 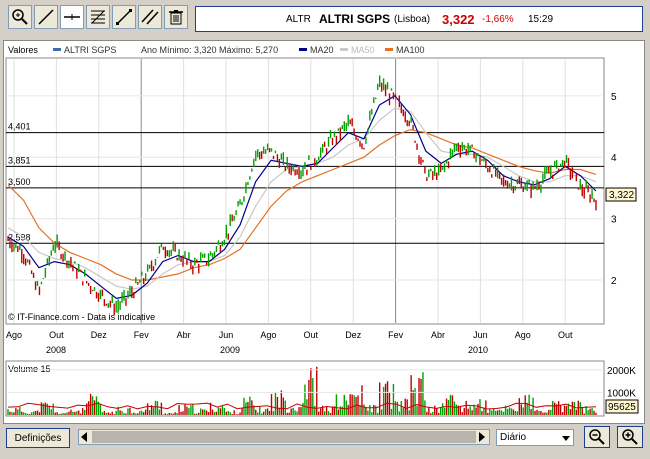 What do you see at coordinates (90, 50) in the screenshot?
I see `legend-series-name: ALTRI SGPS` at bounding box center [90, 50].